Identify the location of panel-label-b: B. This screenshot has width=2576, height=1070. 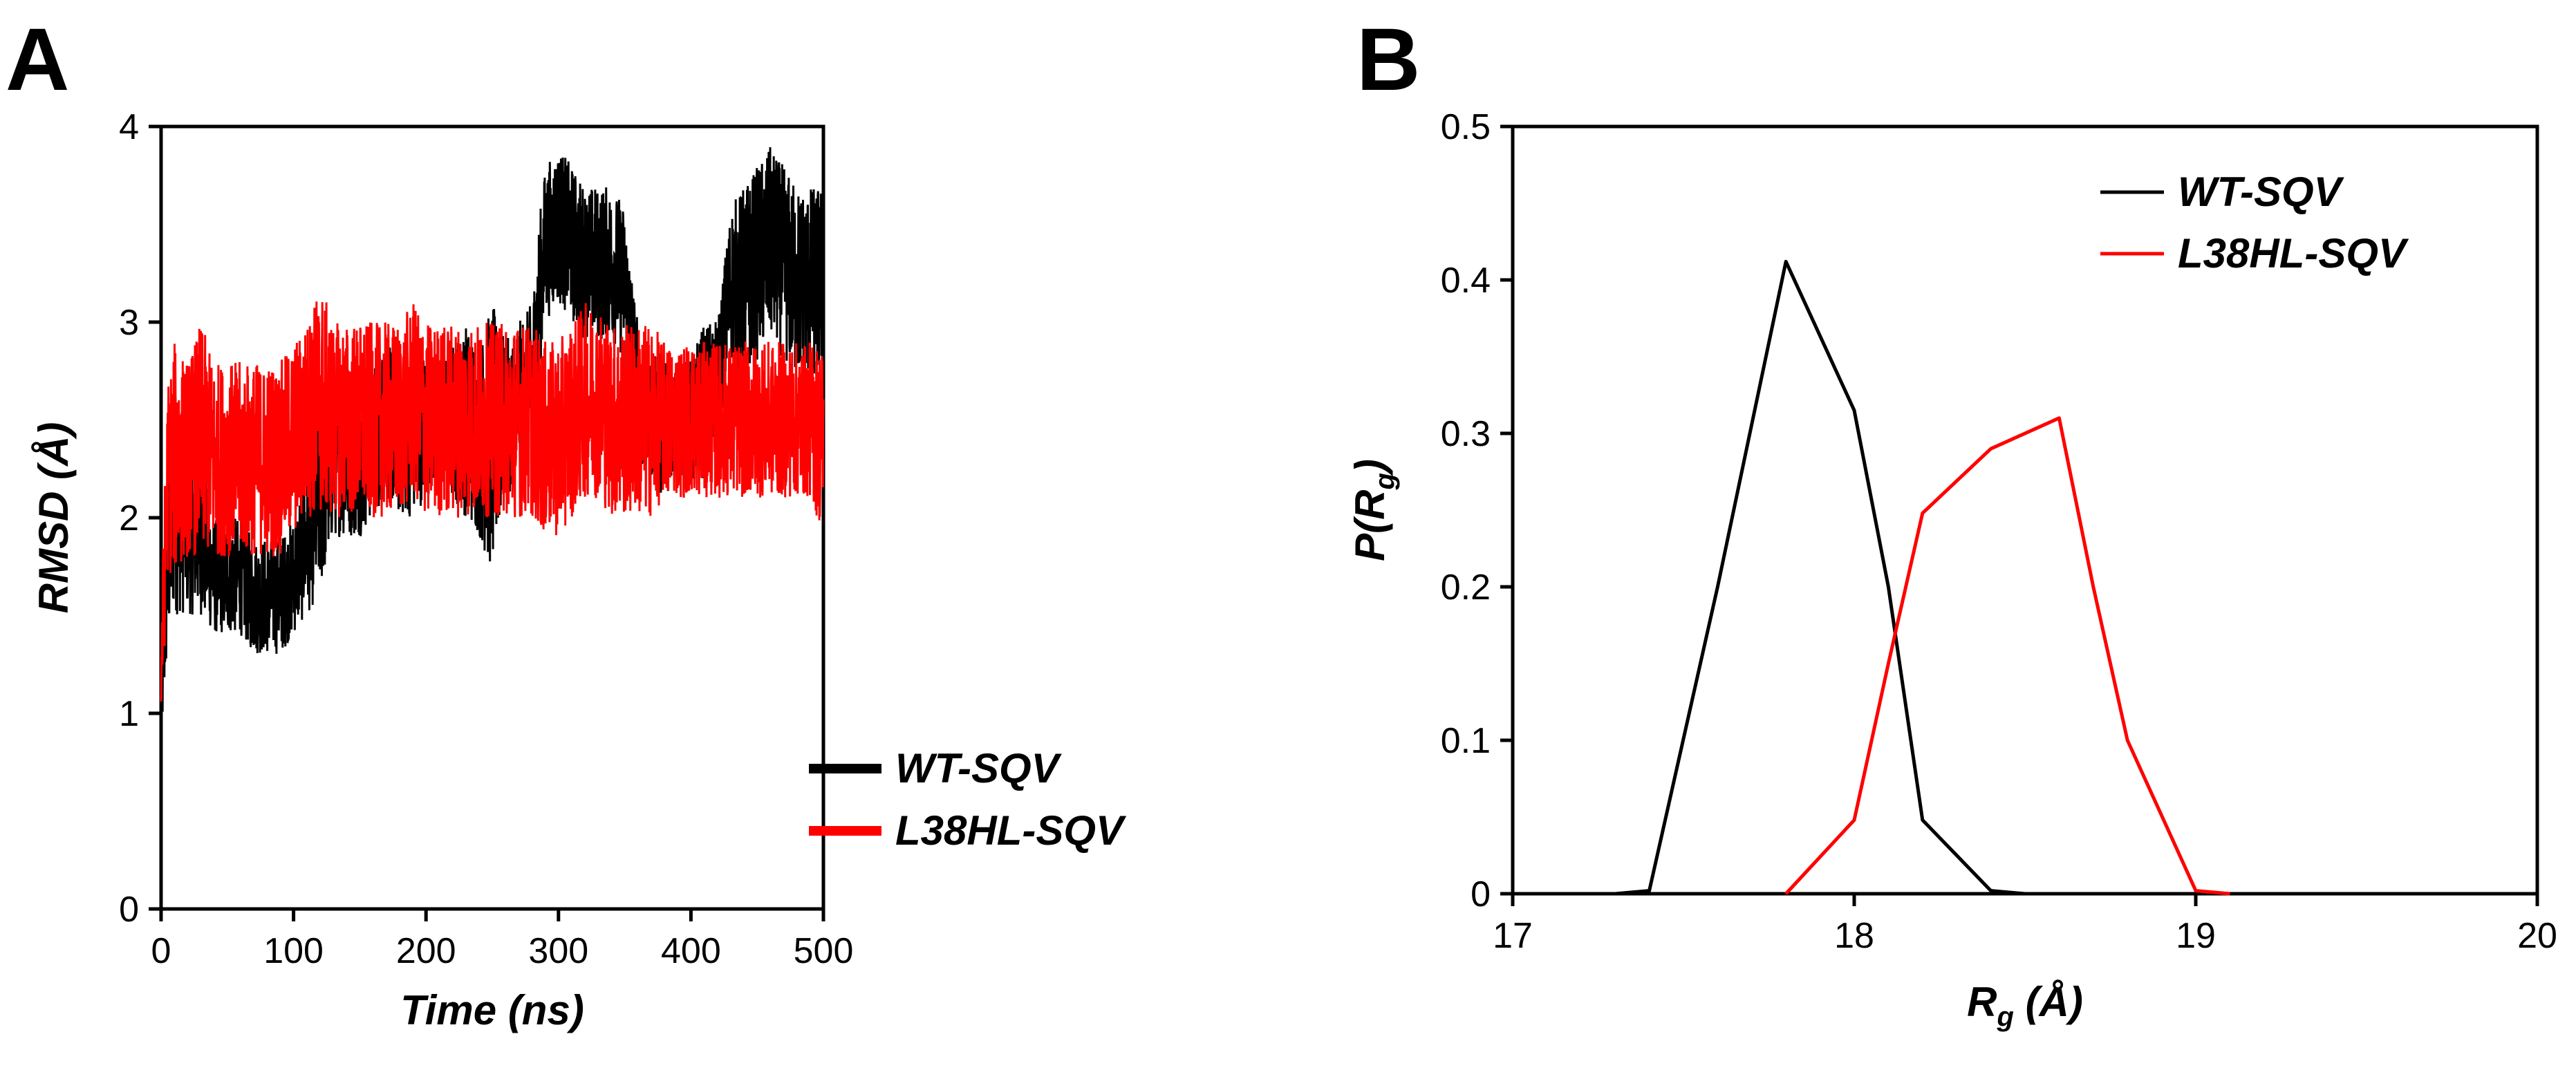
(1388, 60).